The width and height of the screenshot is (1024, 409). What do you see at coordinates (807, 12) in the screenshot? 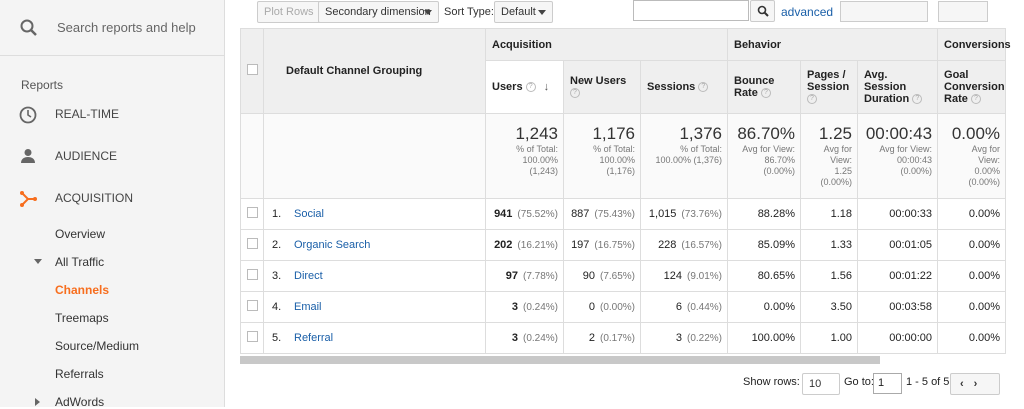
I see `advanced-link: advanced` at bounding box center [807, 12].